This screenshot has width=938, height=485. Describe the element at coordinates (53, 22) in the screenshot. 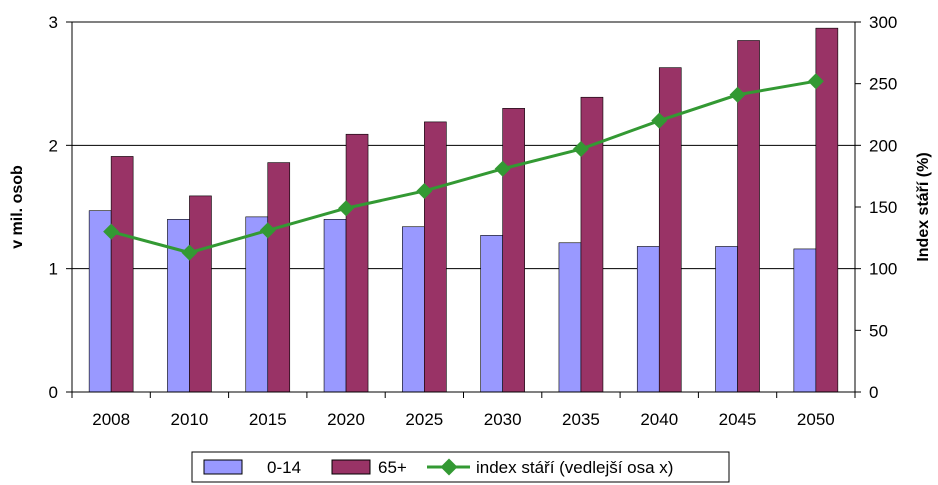

I see `y-tick-label: 3` at that location.